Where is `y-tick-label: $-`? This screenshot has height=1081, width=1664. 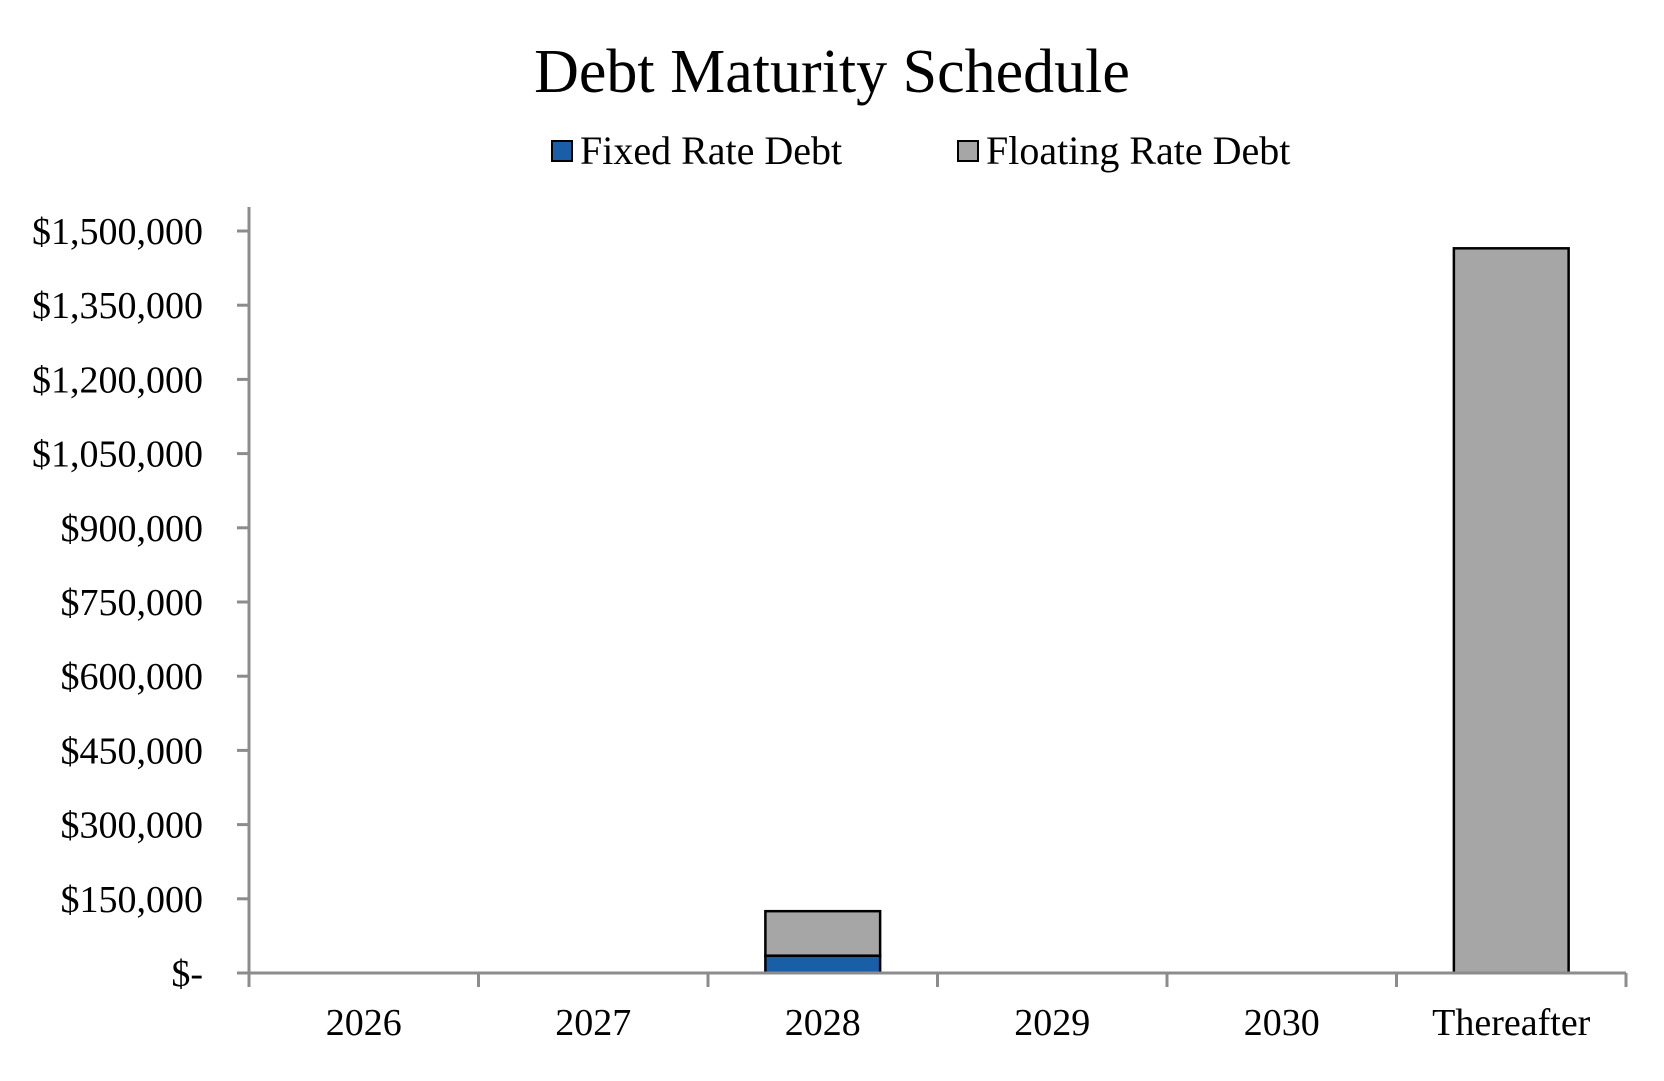 y-tick-label: $- is located at coordinates (187, 974).